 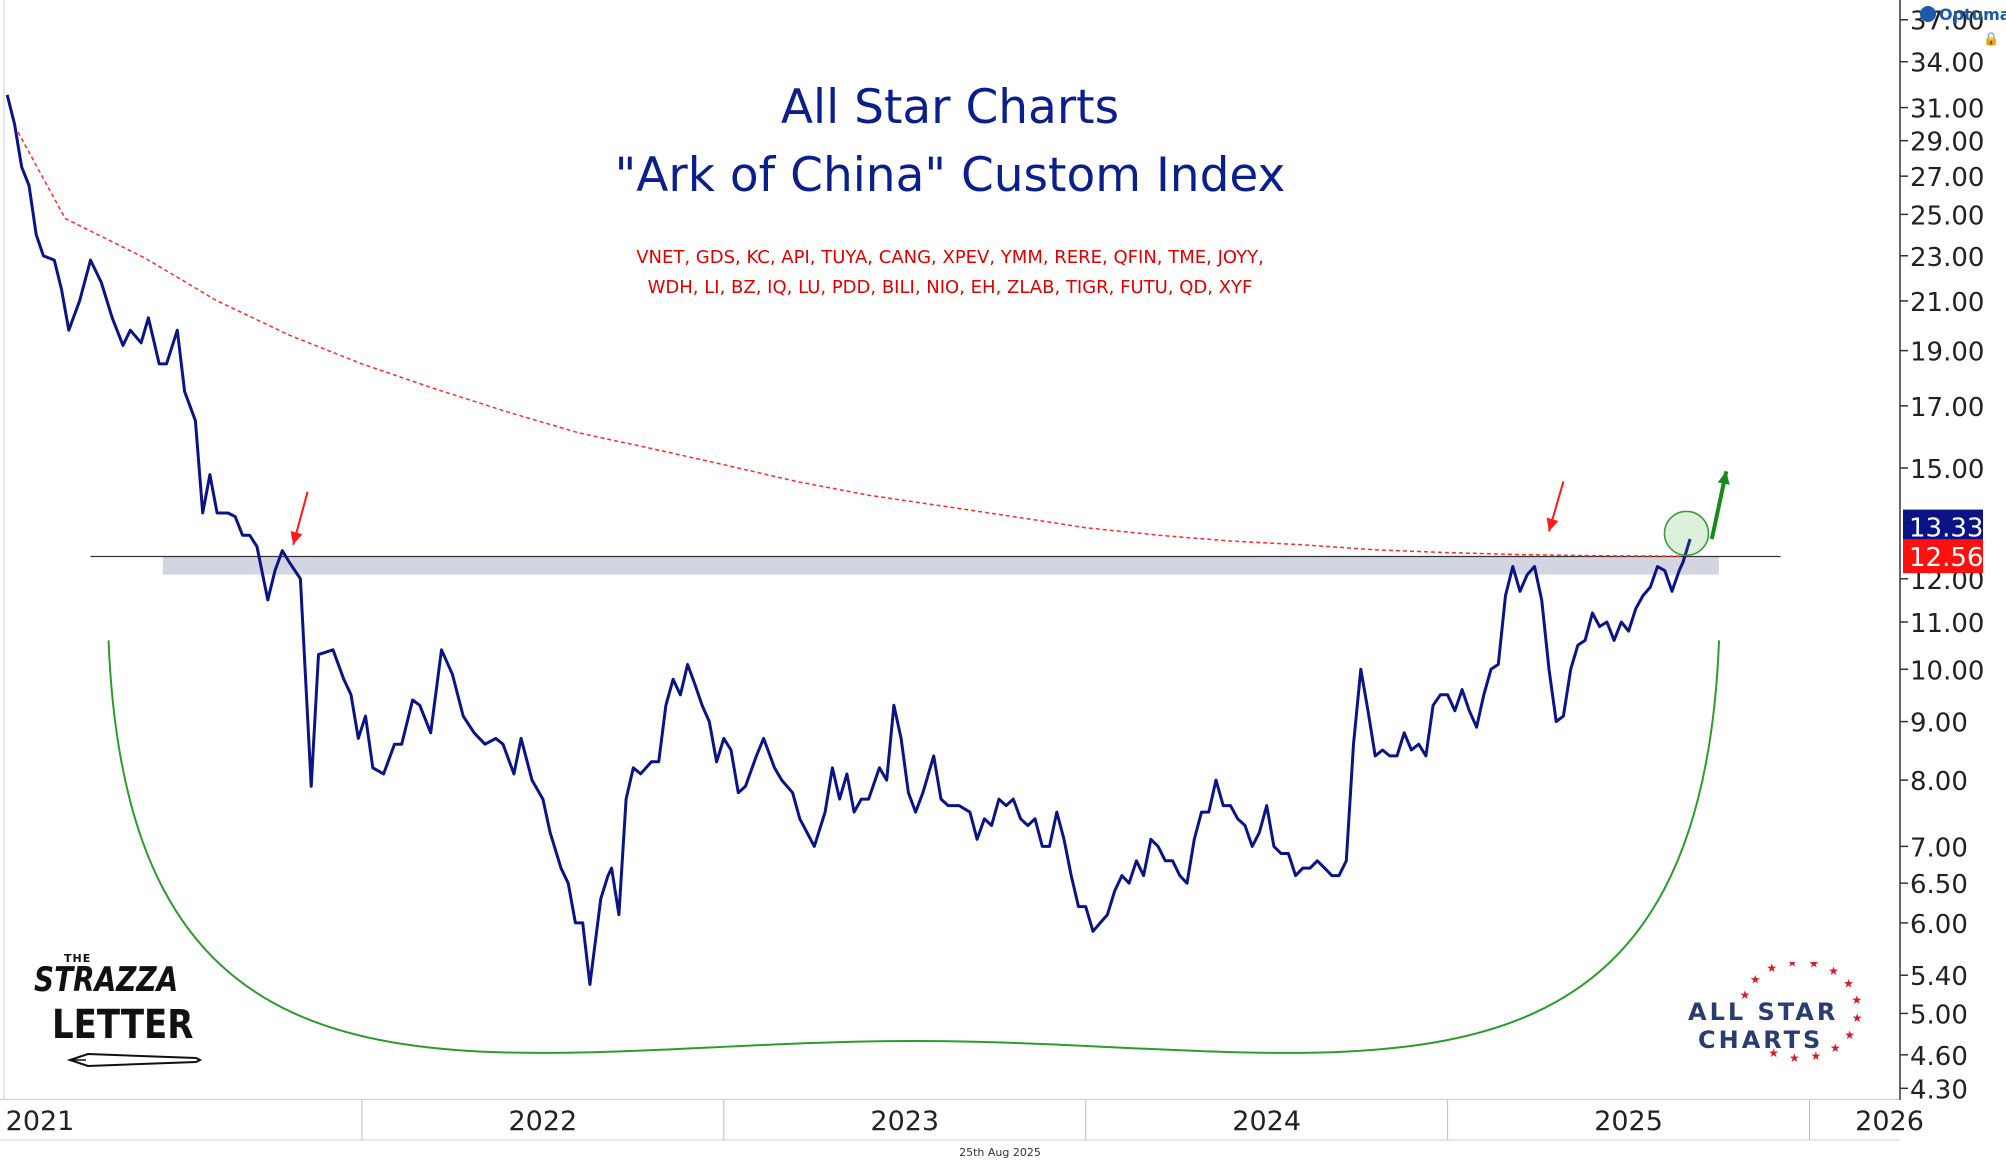 What do you see at coordinates (950, 107) in the screenshot?
I see `chart-title: All Star Charts` at bounding box center [950, 107].